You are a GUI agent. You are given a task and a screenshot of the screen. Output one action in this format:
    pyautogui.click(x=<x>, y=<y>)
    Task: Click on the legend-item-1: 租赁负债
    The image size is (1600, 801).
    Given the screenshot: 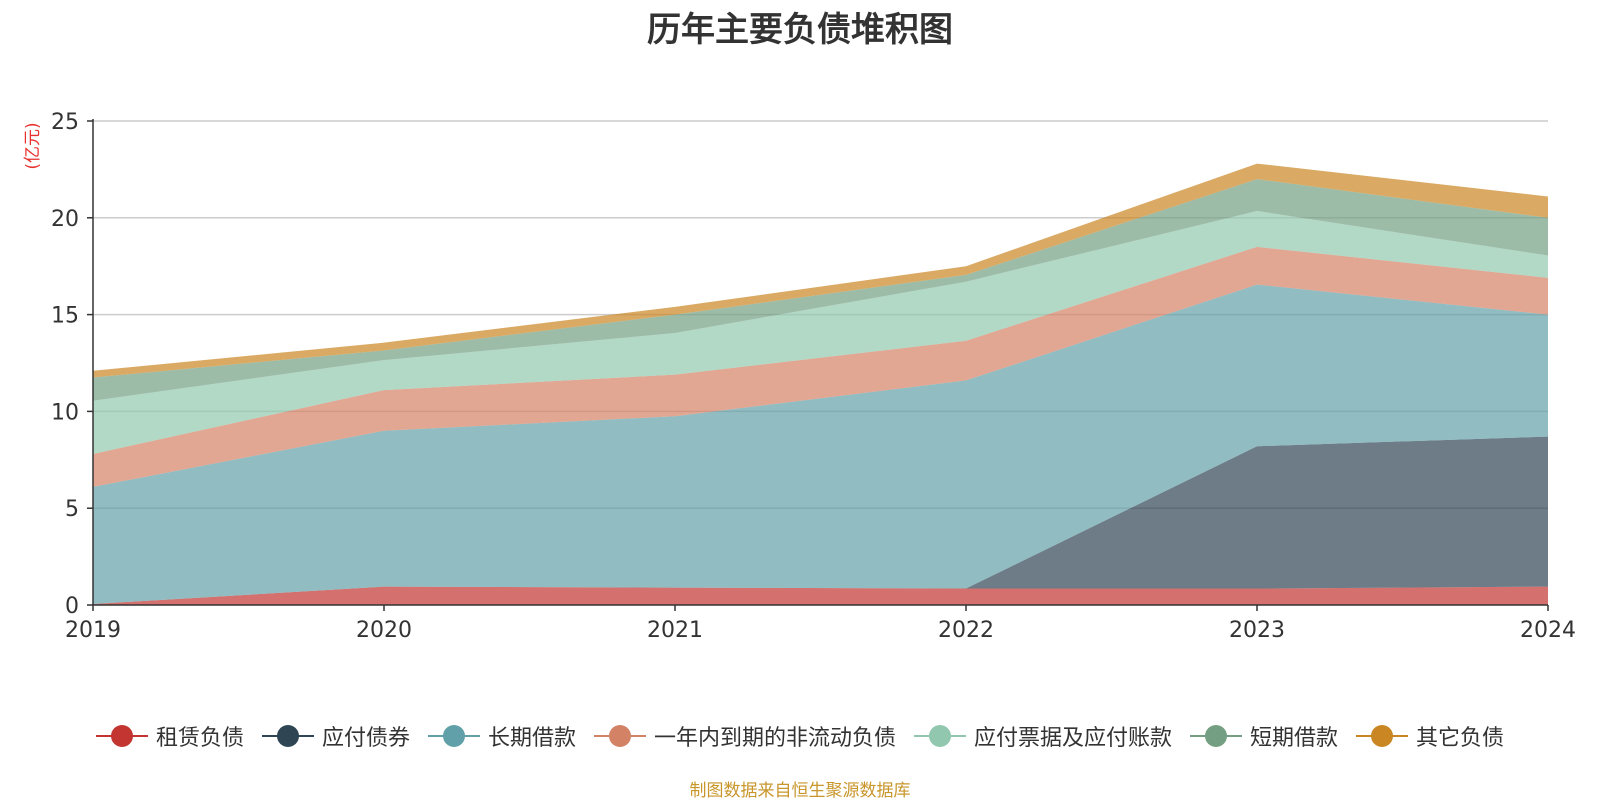 What is the action you would take?
    pyautogui.click(x=169, y=736)
    